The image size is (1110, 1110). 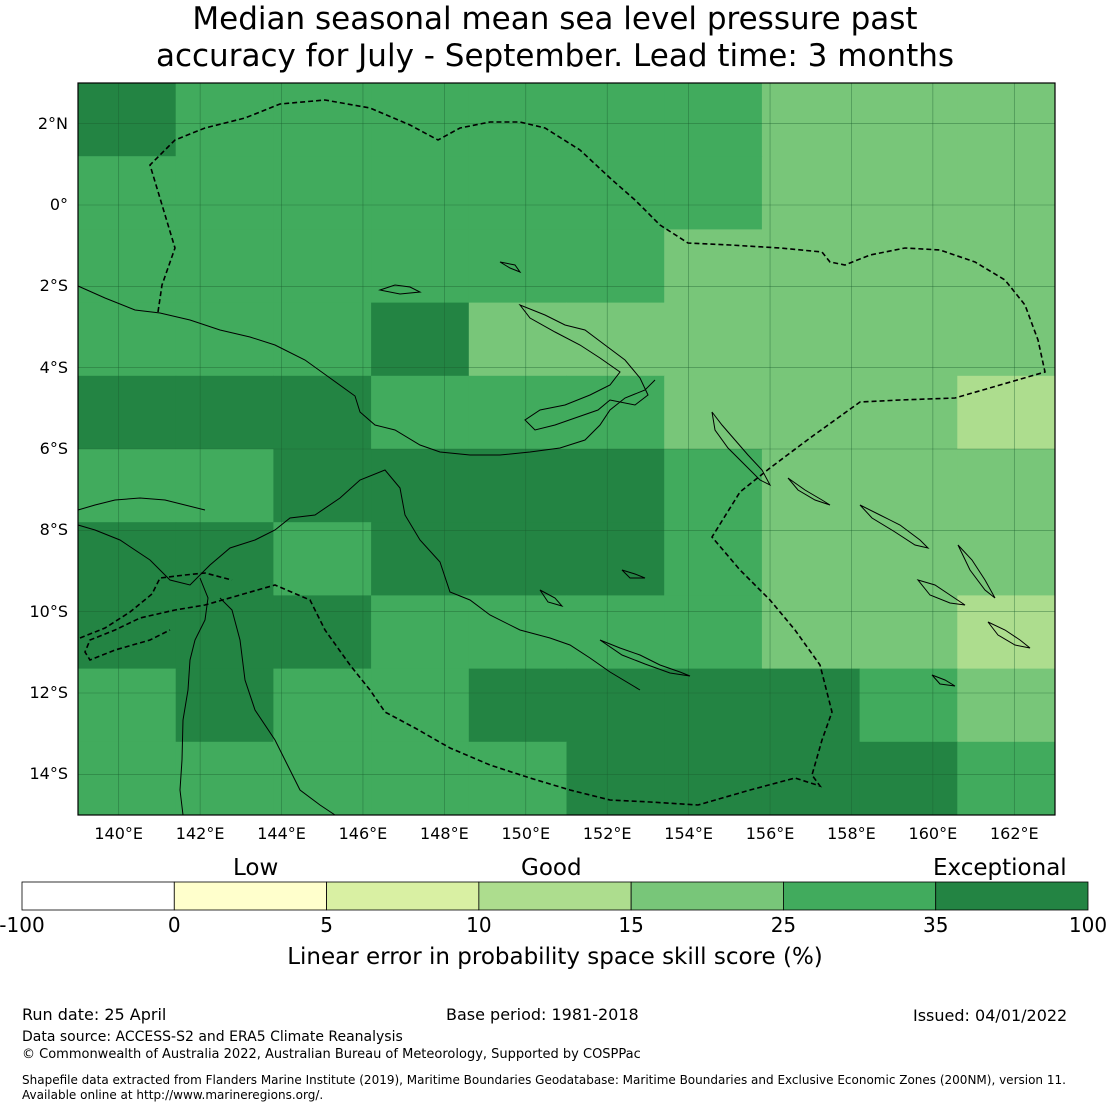 I want to click on admiralty-islands, so click(x=400, y=289).